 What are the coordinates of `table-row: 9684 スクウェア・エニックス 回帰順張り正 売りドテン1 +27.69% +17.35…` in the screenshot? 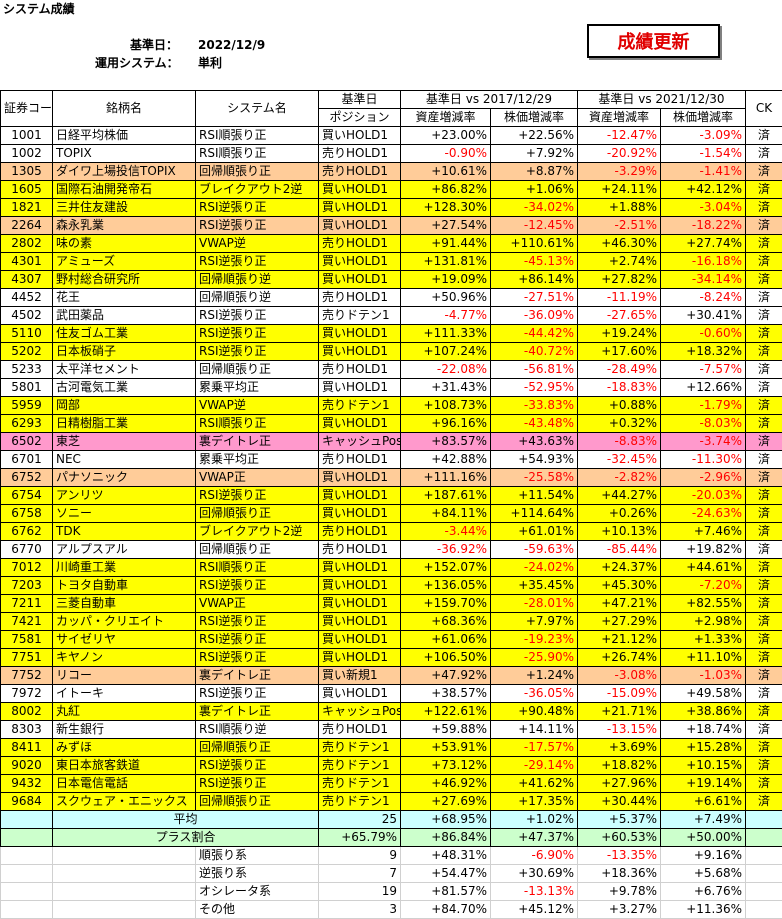 It's located at (391, 801).